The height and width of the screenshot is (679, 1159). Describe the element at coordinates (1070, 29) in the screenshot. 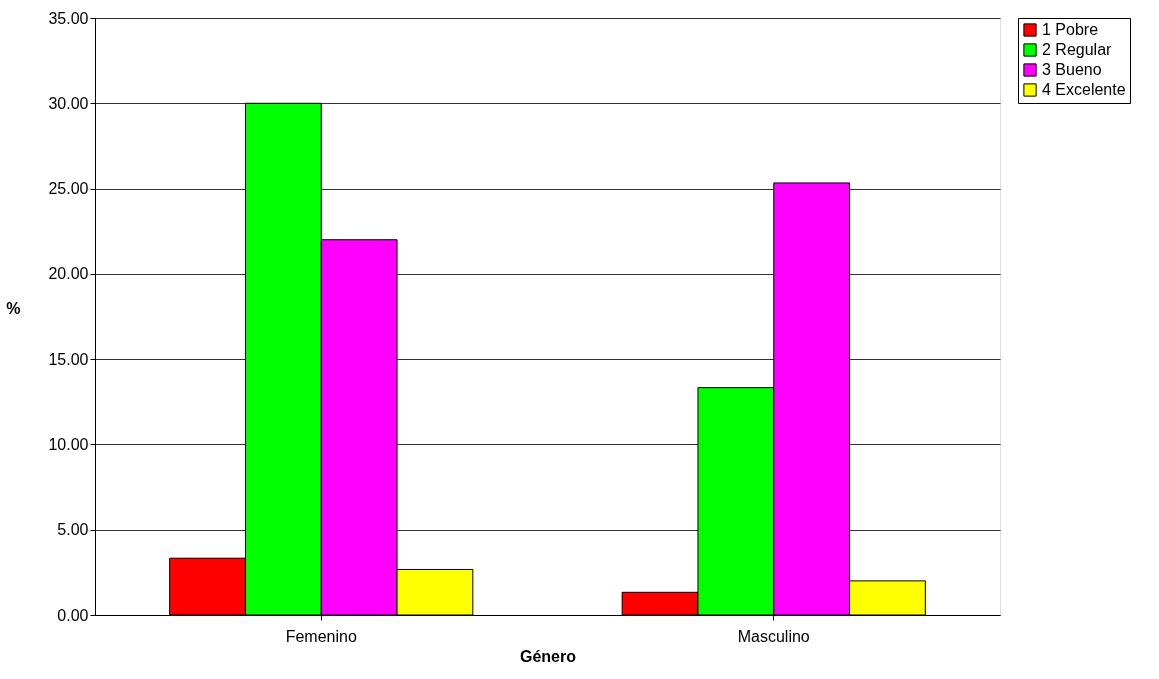

I see `legend-label: 1 Pobre` at that location.